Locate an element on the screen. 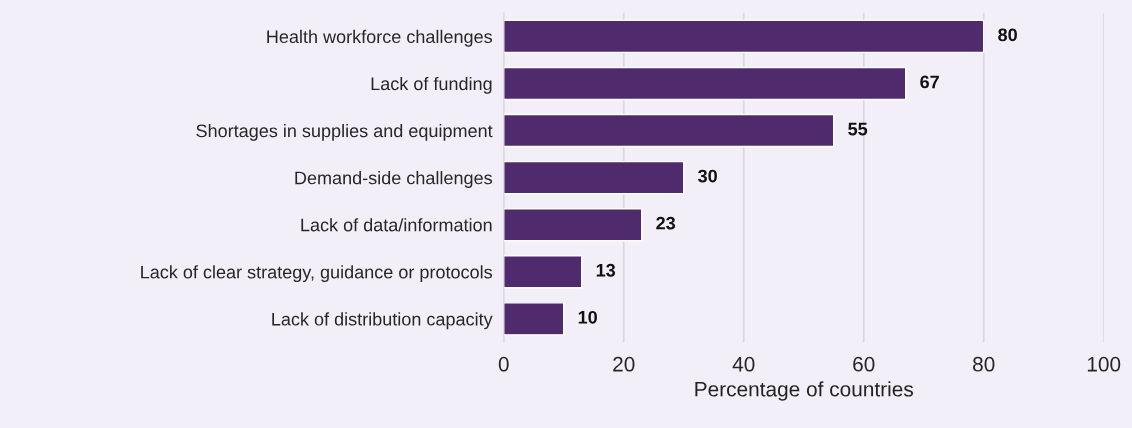  y-tick-label: Lack of funding is located at coordinates (431, 85).